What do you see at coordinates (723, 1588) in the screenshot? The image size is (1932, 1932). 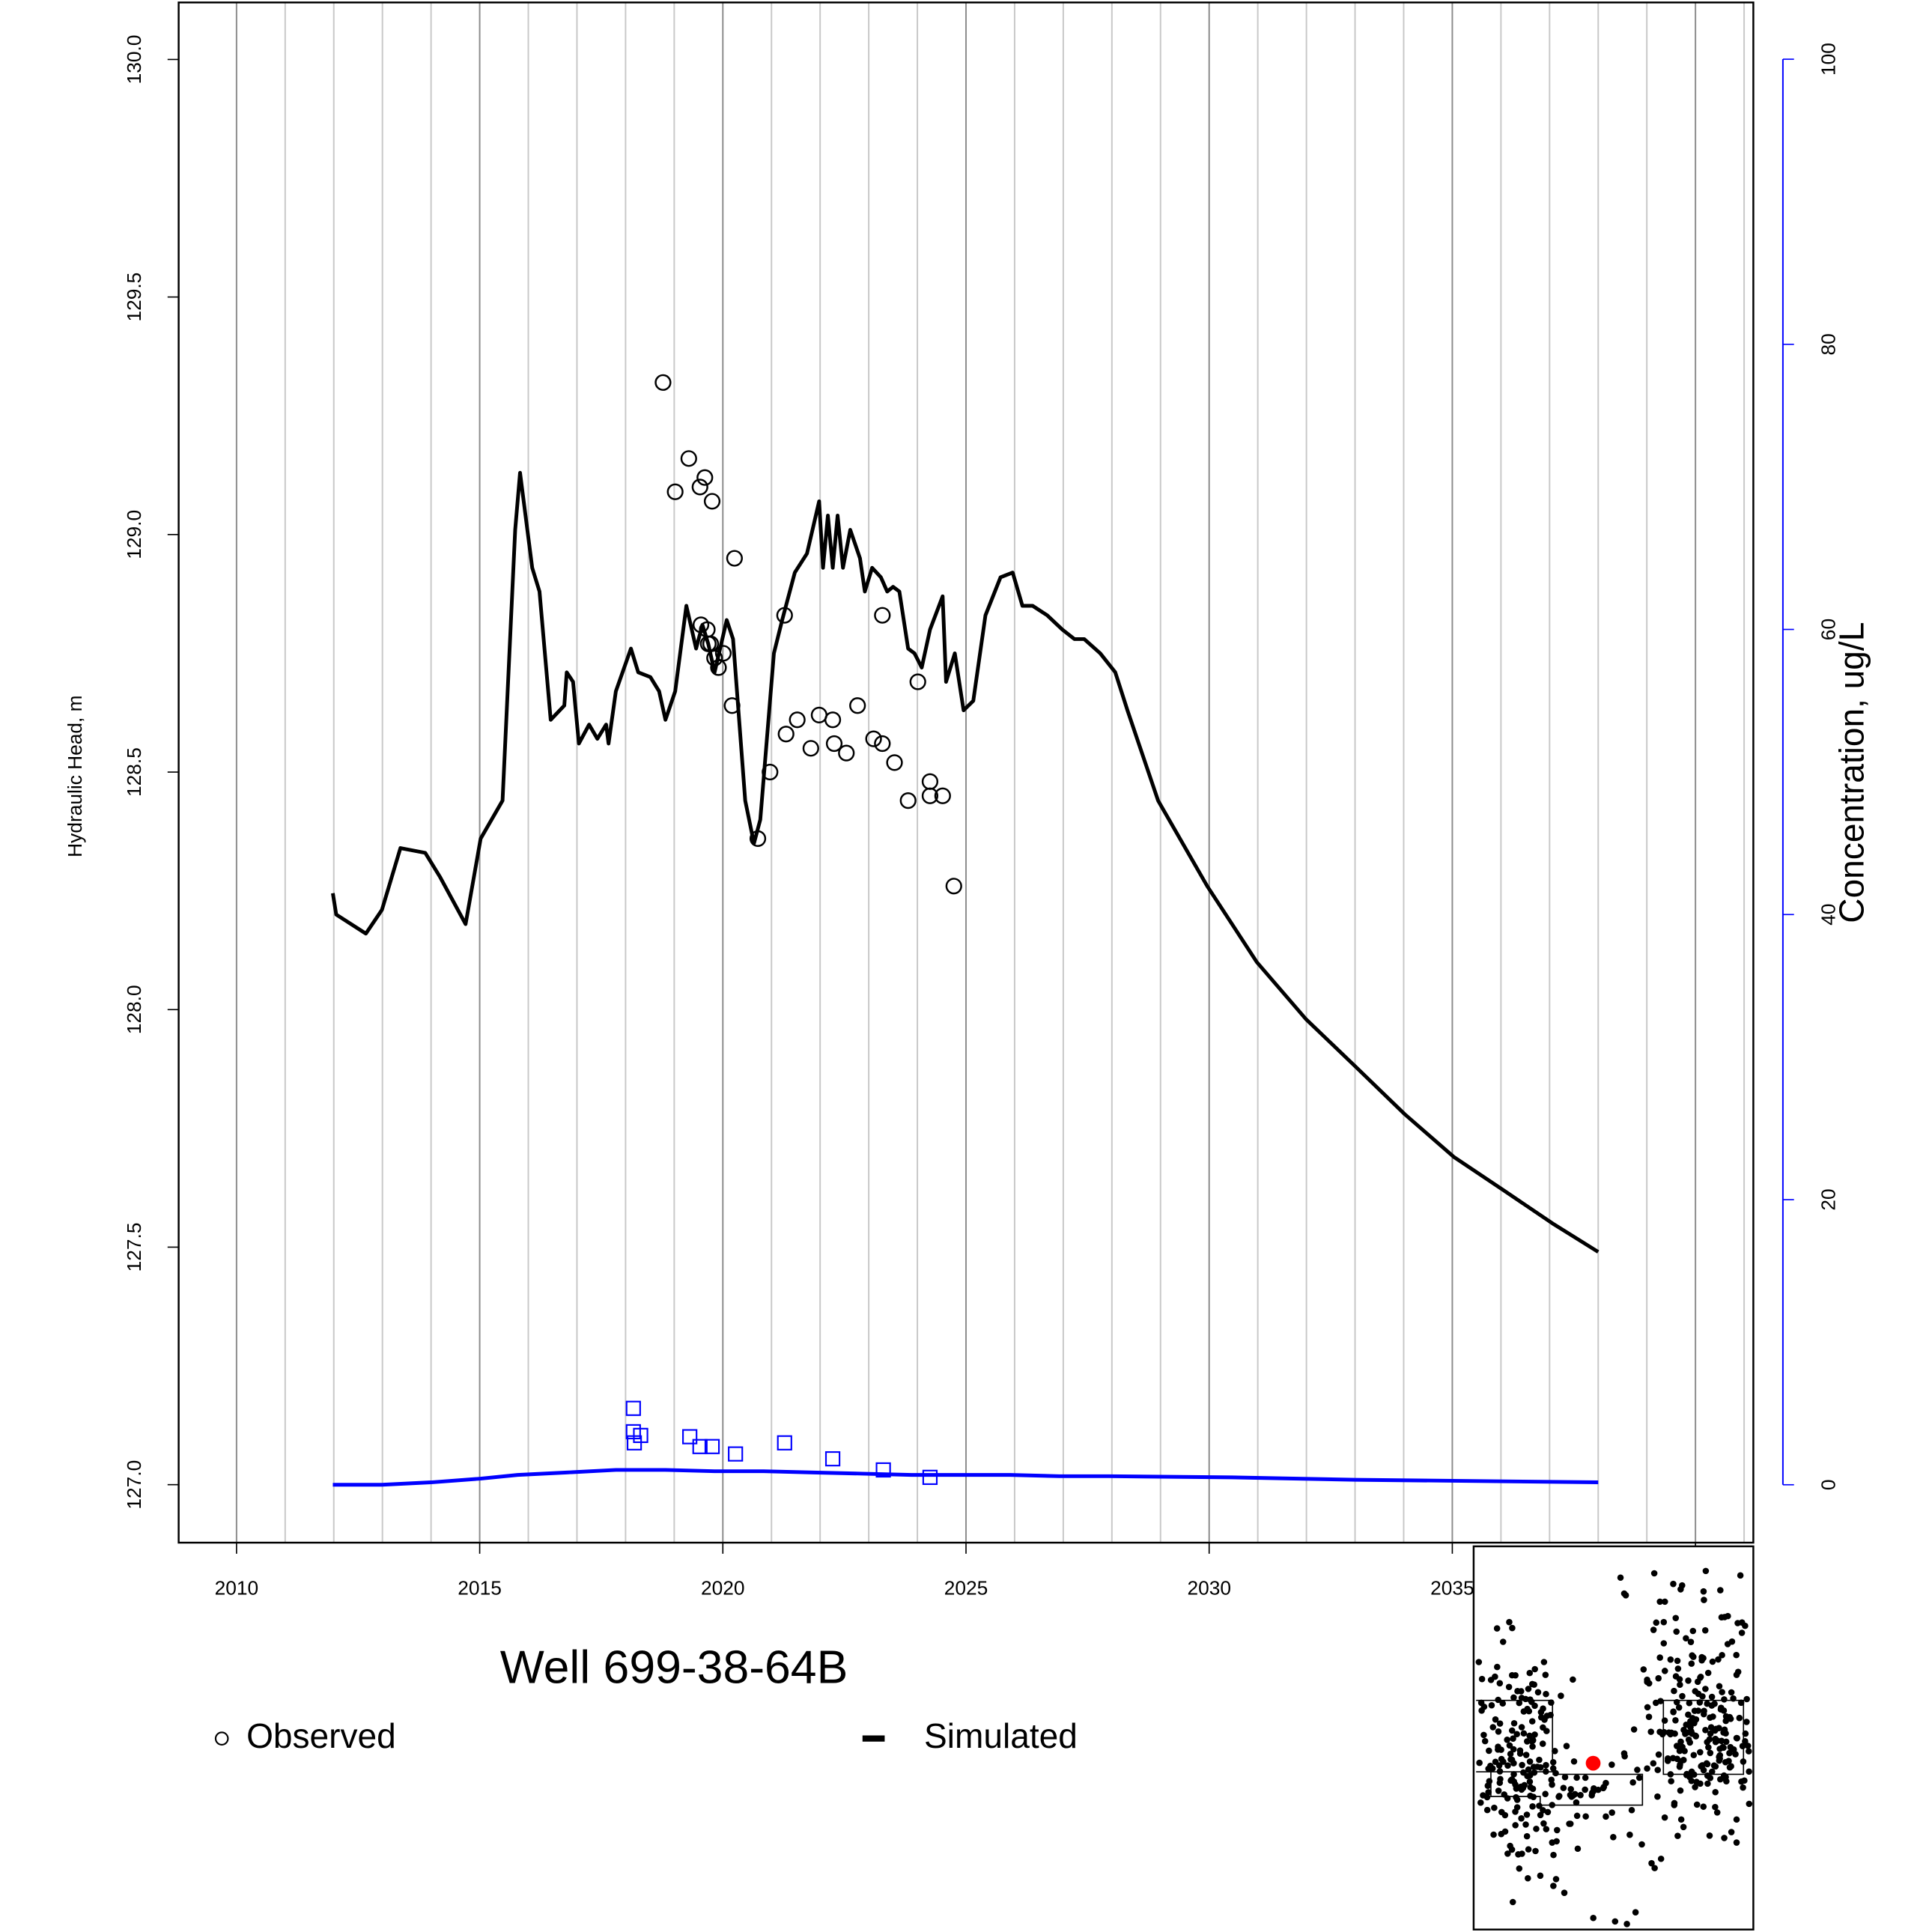 I see `x-tick-label: 2020` at bounding box center [723, 1588].